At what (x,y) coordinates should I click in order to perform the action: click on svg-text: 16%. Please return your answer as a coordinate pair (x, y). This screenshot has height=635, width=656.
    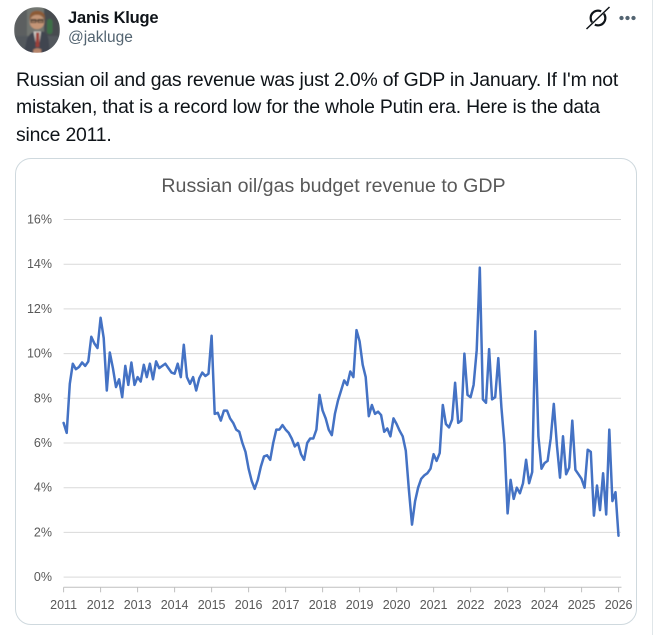
    Looking at the image, I should click on (39, 220).